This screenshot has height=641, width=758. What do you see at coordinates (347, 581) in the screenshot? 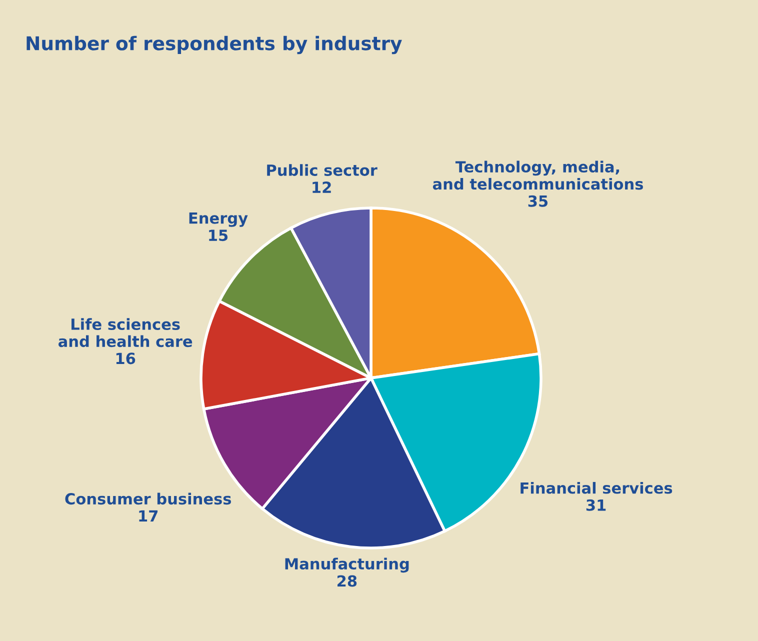
I see `data-label: 28` at bounding box center [347, 581].